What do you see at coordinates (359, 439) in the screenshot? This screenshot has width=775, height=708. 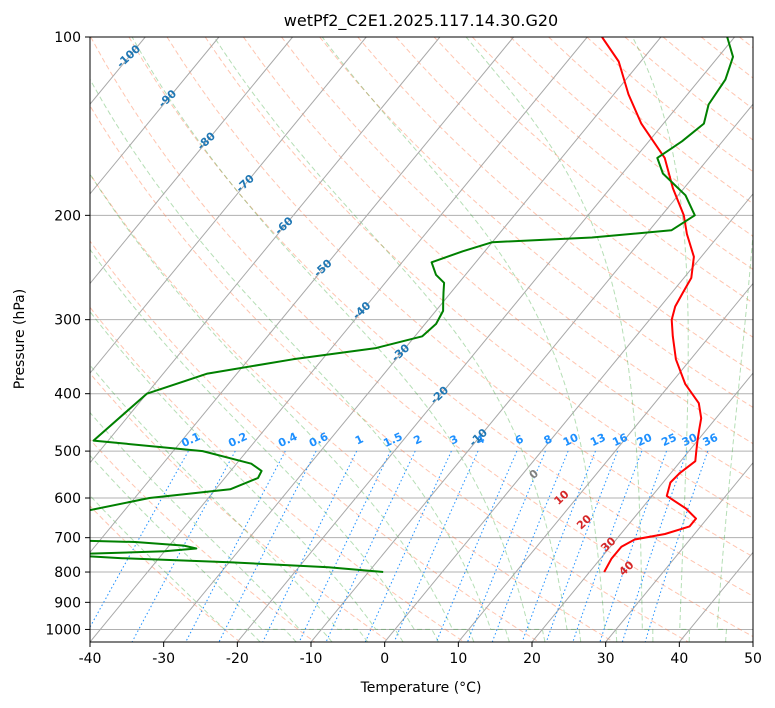 I see `mixing-ratio-label: 1` at bounding box center [359, 439].